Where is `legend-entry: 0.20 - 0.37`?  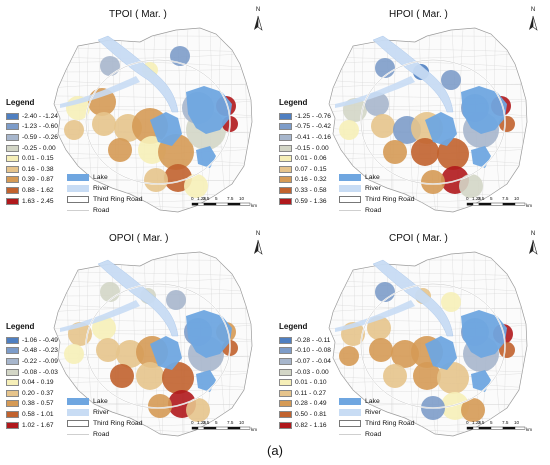 legend-entry: 0.20 - 0.37 is located at coordinates (32, 393).